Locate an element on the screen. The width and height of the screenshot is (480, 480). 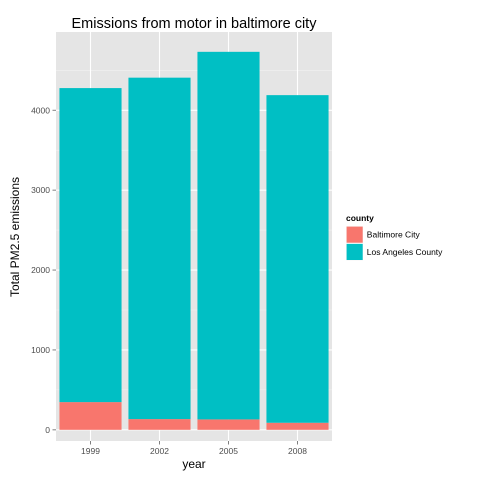
x-axis-title: year is located at coordinates (193, 464).